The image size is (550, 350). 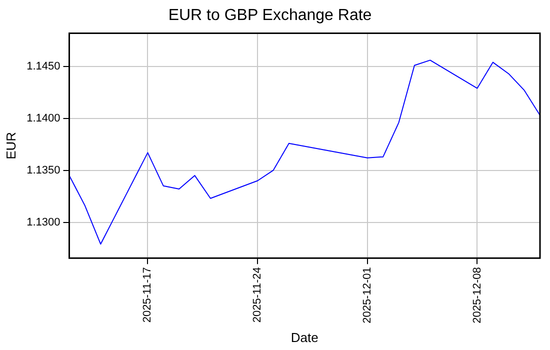 I want to click on y-axis-title: EUR, so click(x=10, y=146).